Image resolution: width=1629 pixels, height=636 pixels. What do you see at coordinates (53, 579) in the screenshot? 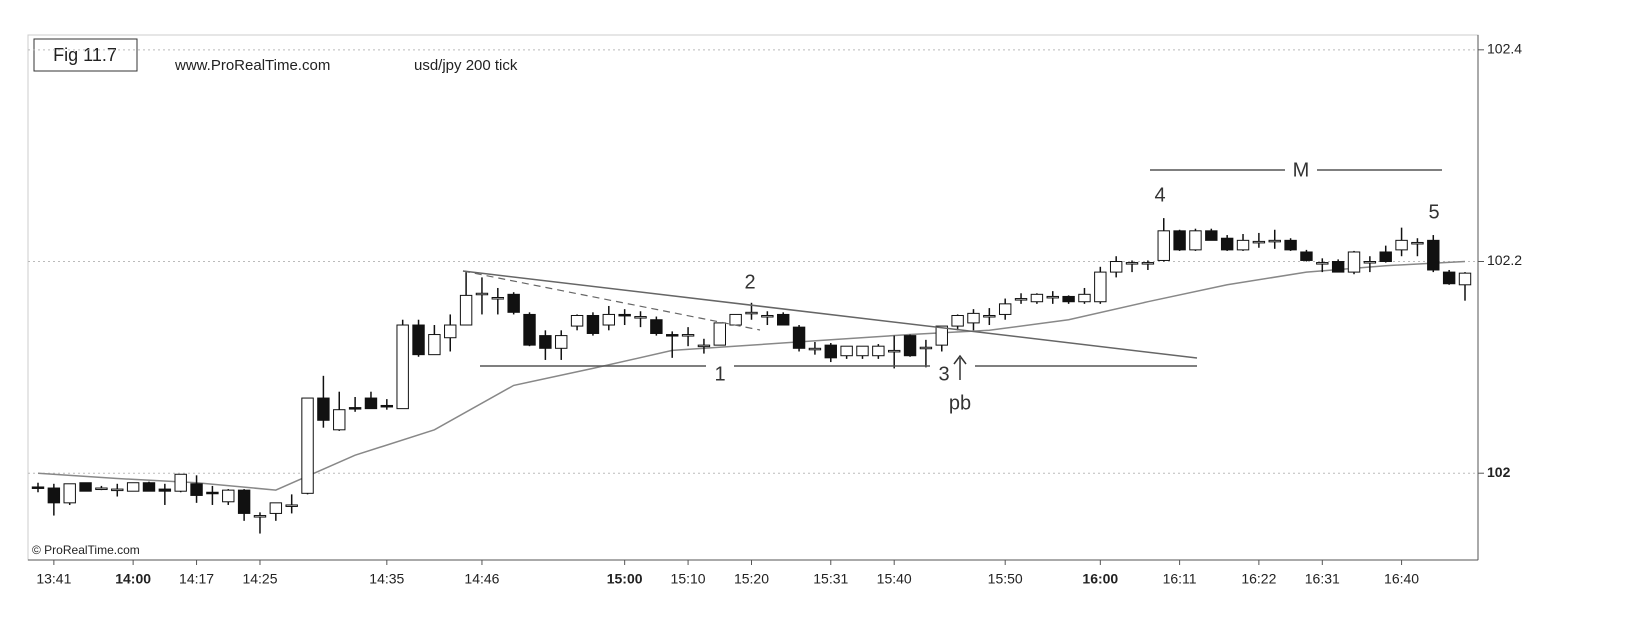
I see `x-tick-label: 13:41` at bounding box center [53, 579].